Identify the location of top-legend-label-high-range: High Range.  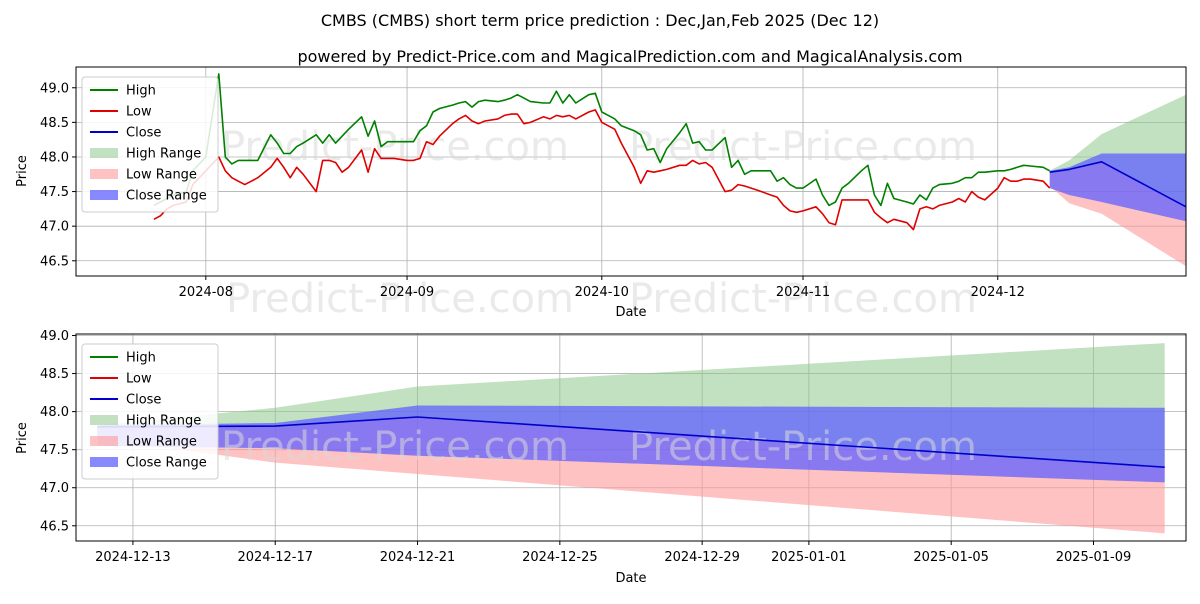
(163, 154).